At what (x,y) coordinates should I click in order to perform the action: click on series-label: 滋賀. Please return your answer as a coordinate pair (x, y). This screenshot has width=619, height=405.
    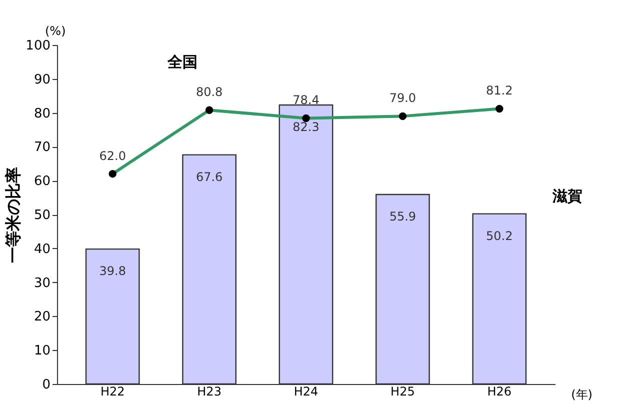
    Looking at the image, I should click on (566, 195).